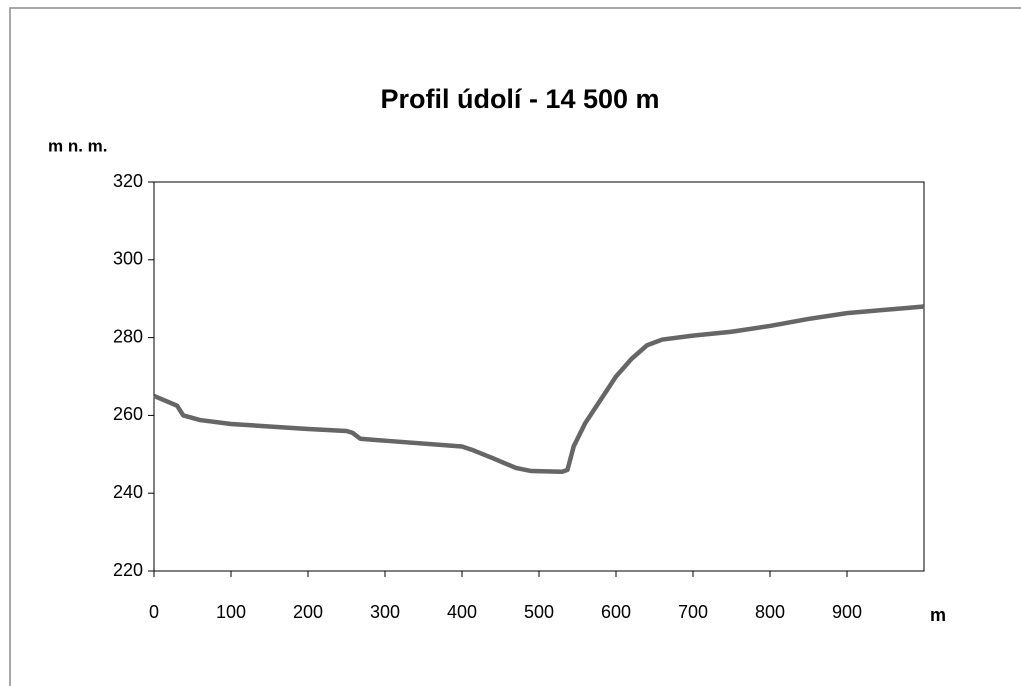 The height and width of the screenshot is (686, 1021). Describe the element at coordinates (519, 99) in the screenshot. I see `chart-title: Profil údolí - 14 500 m` at that location.